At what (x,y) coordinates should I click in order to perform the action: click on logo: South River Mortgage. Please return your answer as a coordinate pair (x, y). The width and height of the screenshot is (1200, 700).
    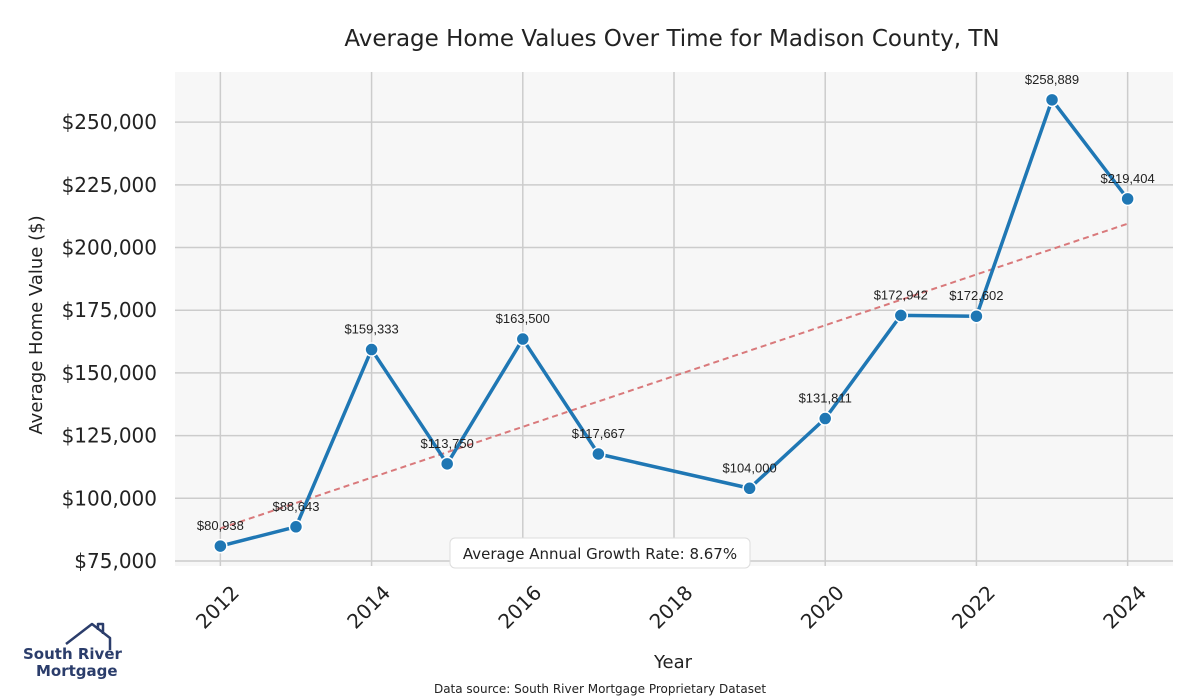
    Looking at the image, I should click on (73, 651).